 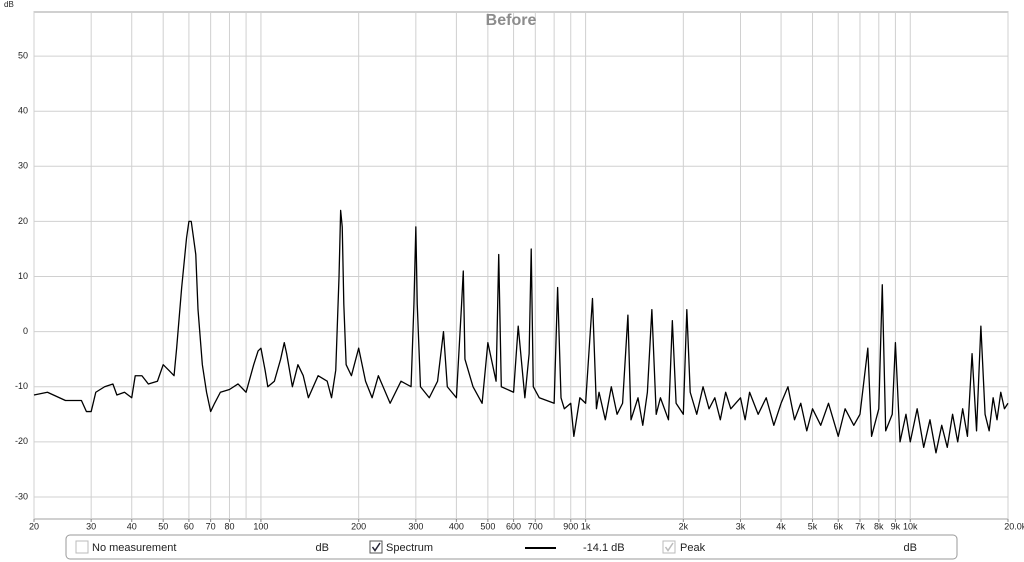 What do you see at coordinates (34, 526) in the screenshot?
I see `x-tick-label: 20` at bounding box center [34, 526].